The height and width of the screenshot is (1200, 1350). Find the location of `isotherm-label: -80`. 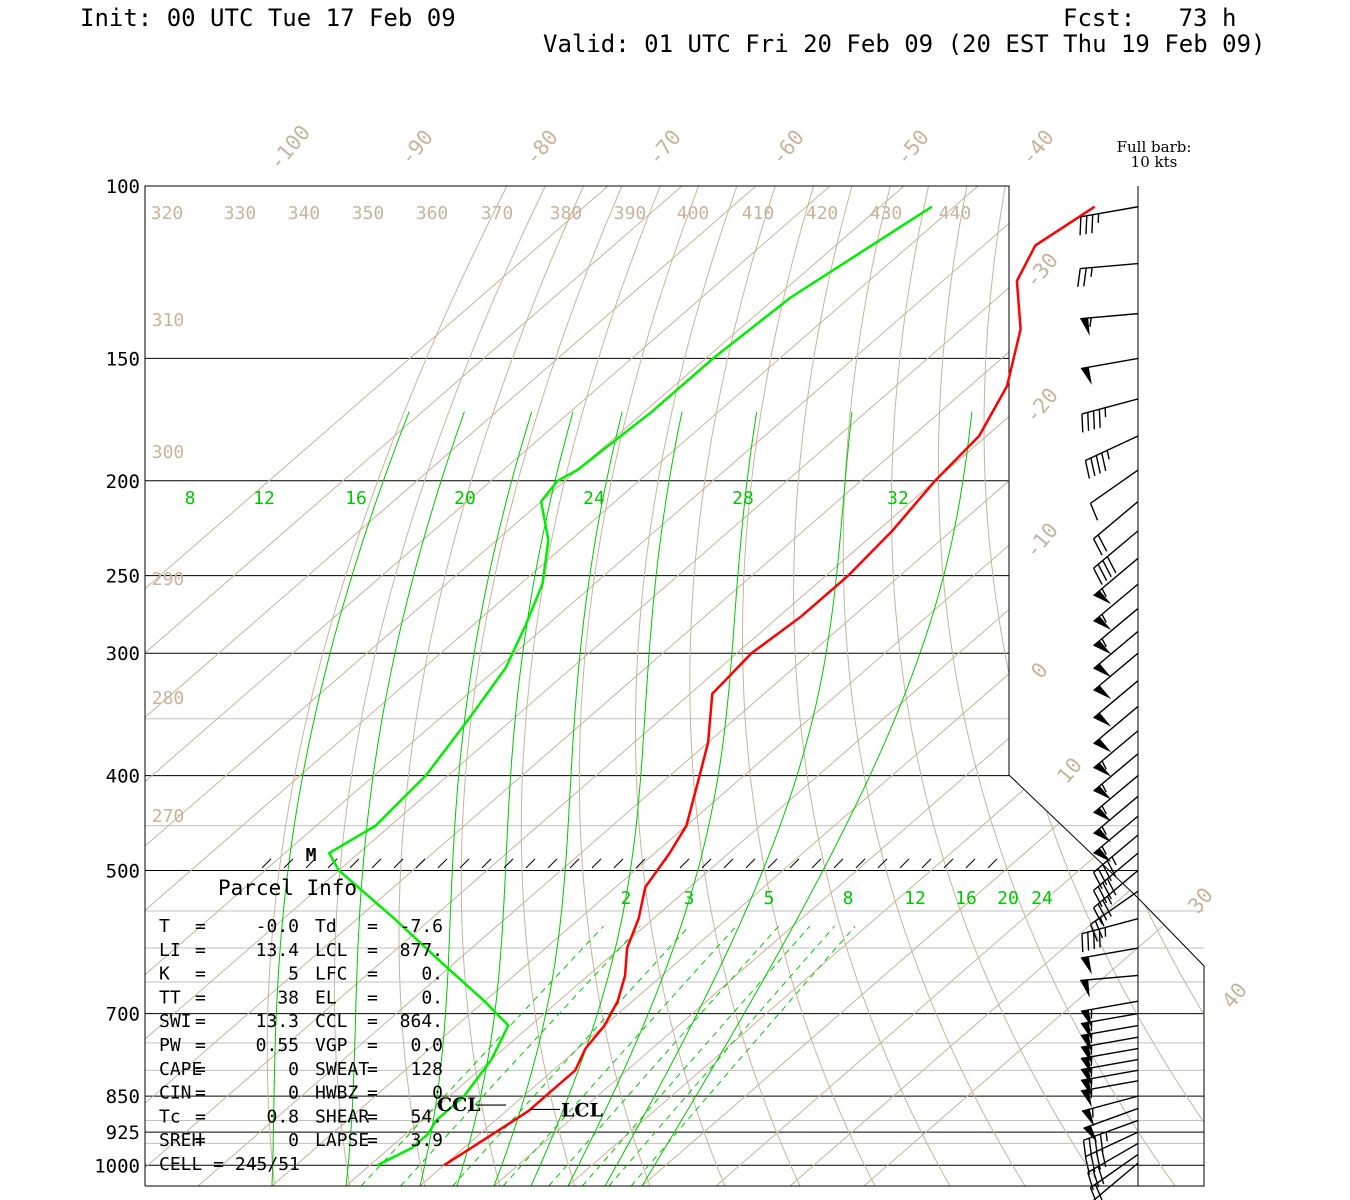

isotherm-label: -80 is located at coordinates (541, 147).